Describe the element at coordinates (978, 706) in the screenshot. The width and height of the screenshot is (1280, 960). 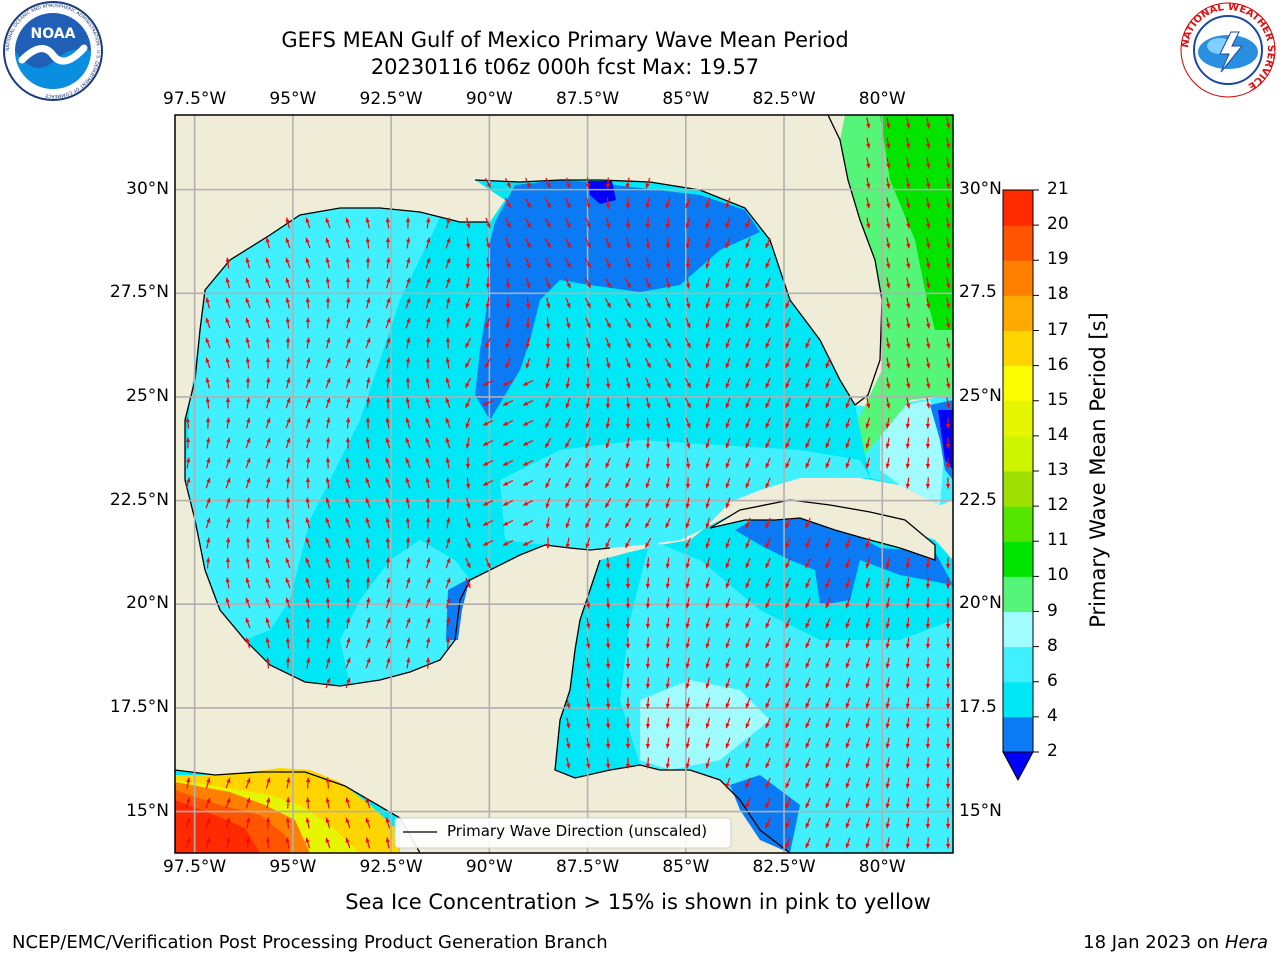
I see `lat-tick-label: 17.5` at that location.